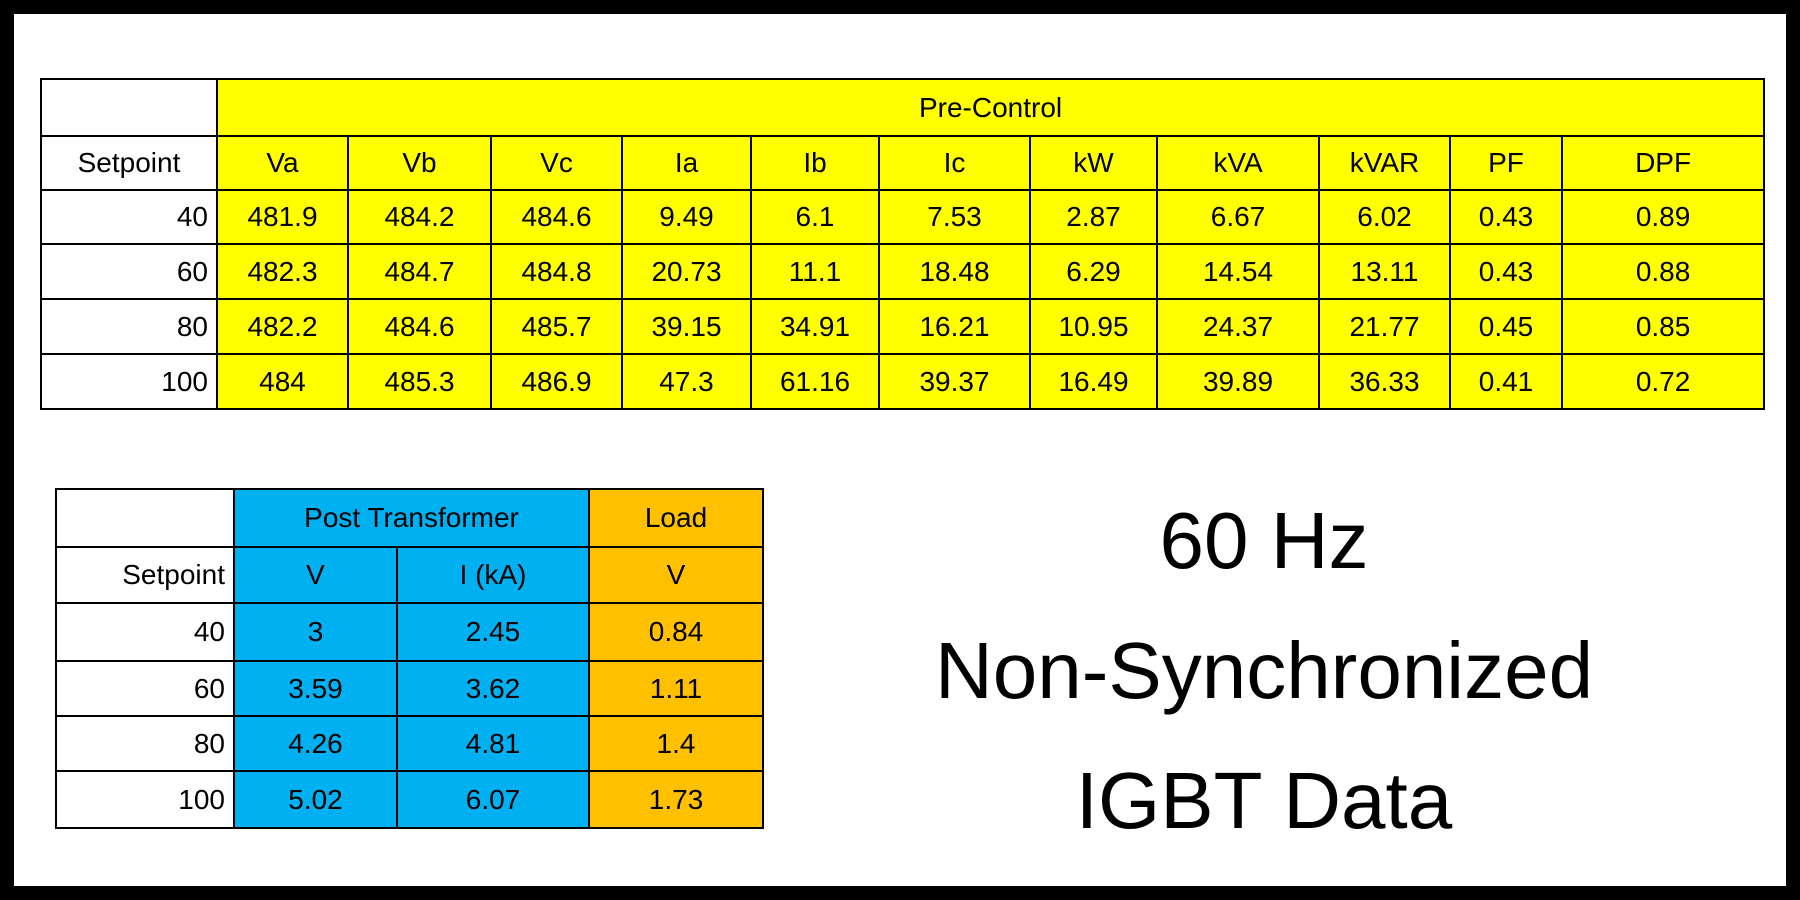  I want to click on cell: 3.62, so click(493, 688).